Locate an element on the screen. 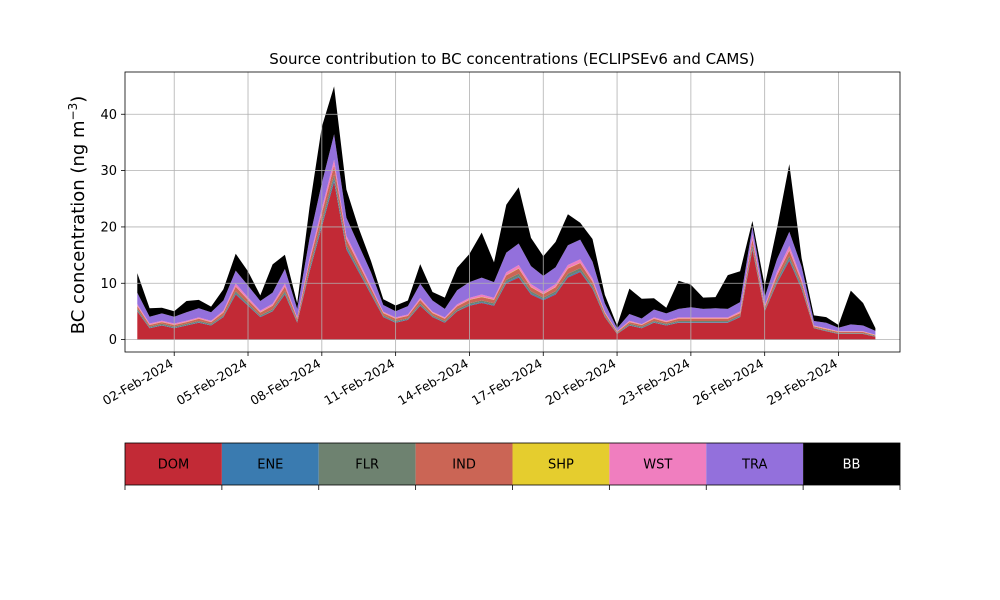  legend-label-flr: FLR is located at coordinates (367, 465).